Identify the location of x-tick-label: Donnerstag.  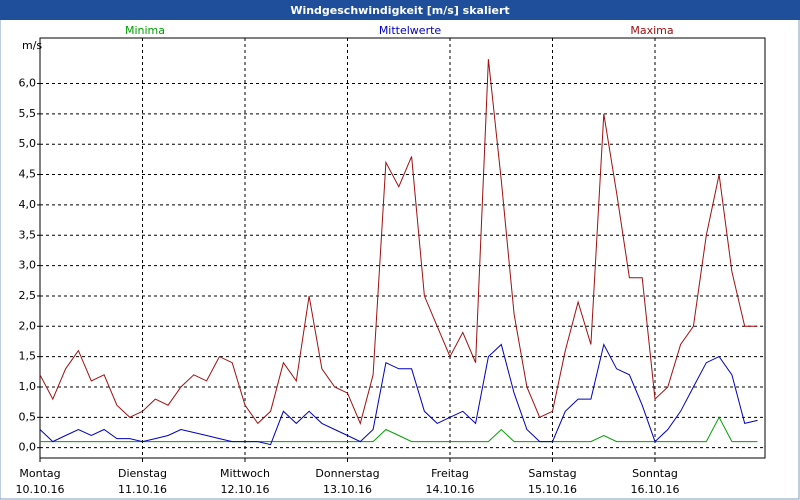
(347, 473).